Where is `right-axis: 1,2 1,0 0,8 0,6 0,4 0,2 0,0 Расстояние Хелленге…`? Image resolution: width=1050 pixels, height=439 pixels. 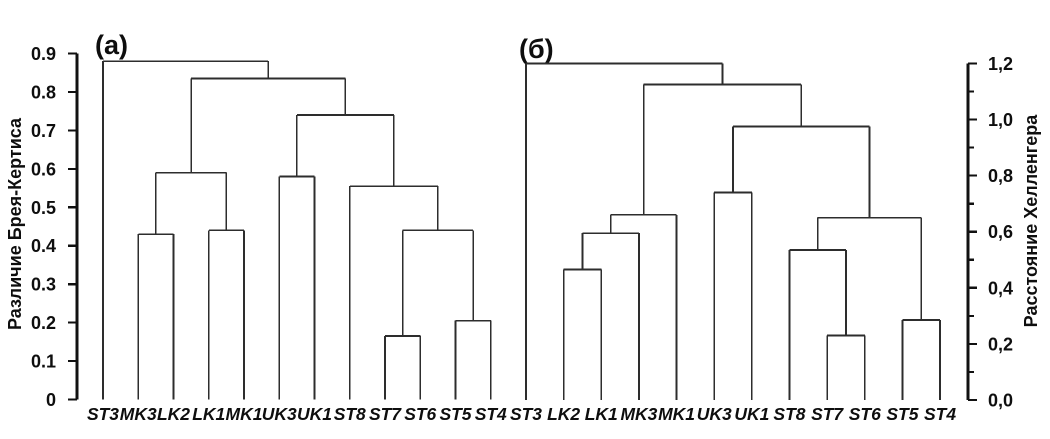 right-axis: 1,2 1,0 0,8 0,6 0,4 0,2 0,0 Расстояние Хелленге… is located at coordinates (1003, 232).